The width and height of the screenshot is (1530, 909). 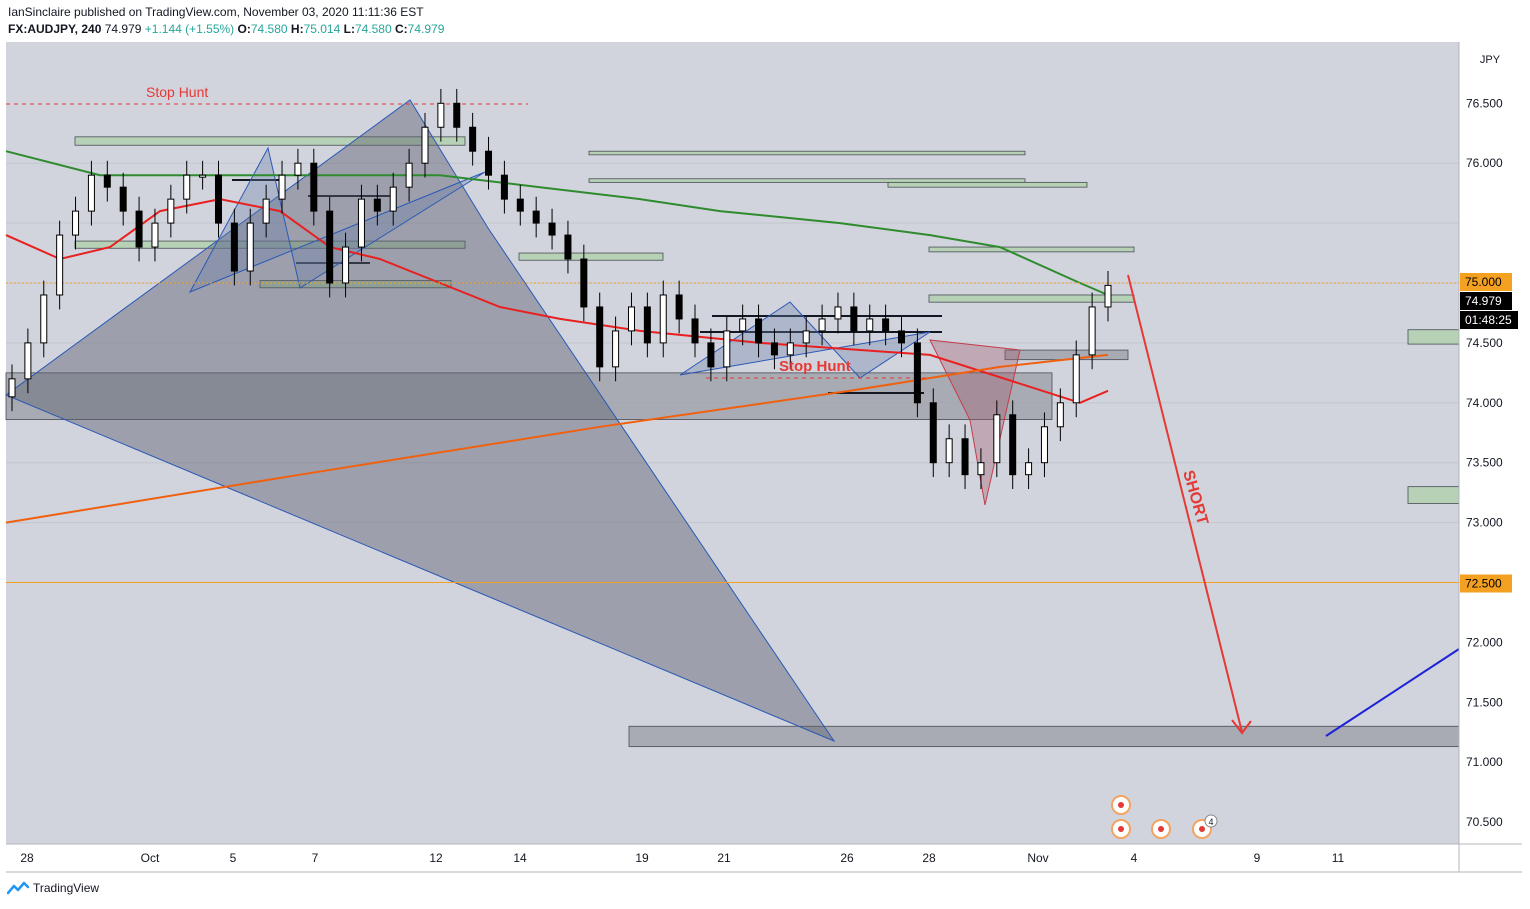 What do you see at coordinates (244, 29) in the screenshot?
I see `open-label: O:` at bounding box center [244, 29].